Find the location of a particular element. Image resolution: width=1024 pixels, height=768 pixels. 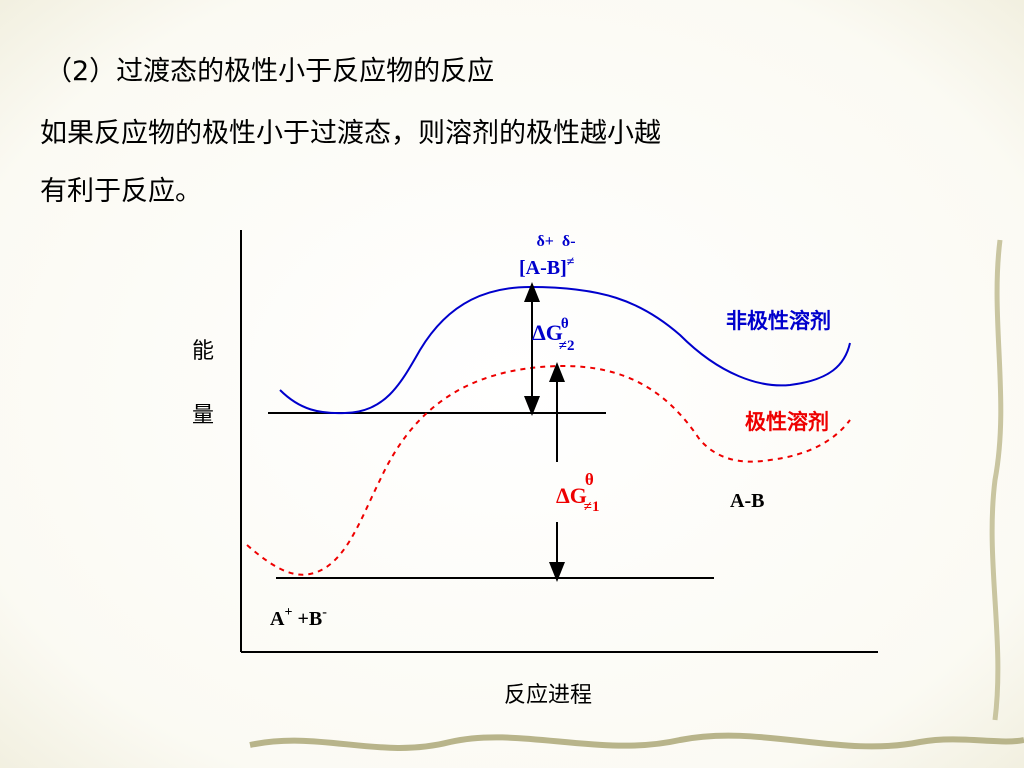

product-label: A-B is located at coordinates (747, 501).